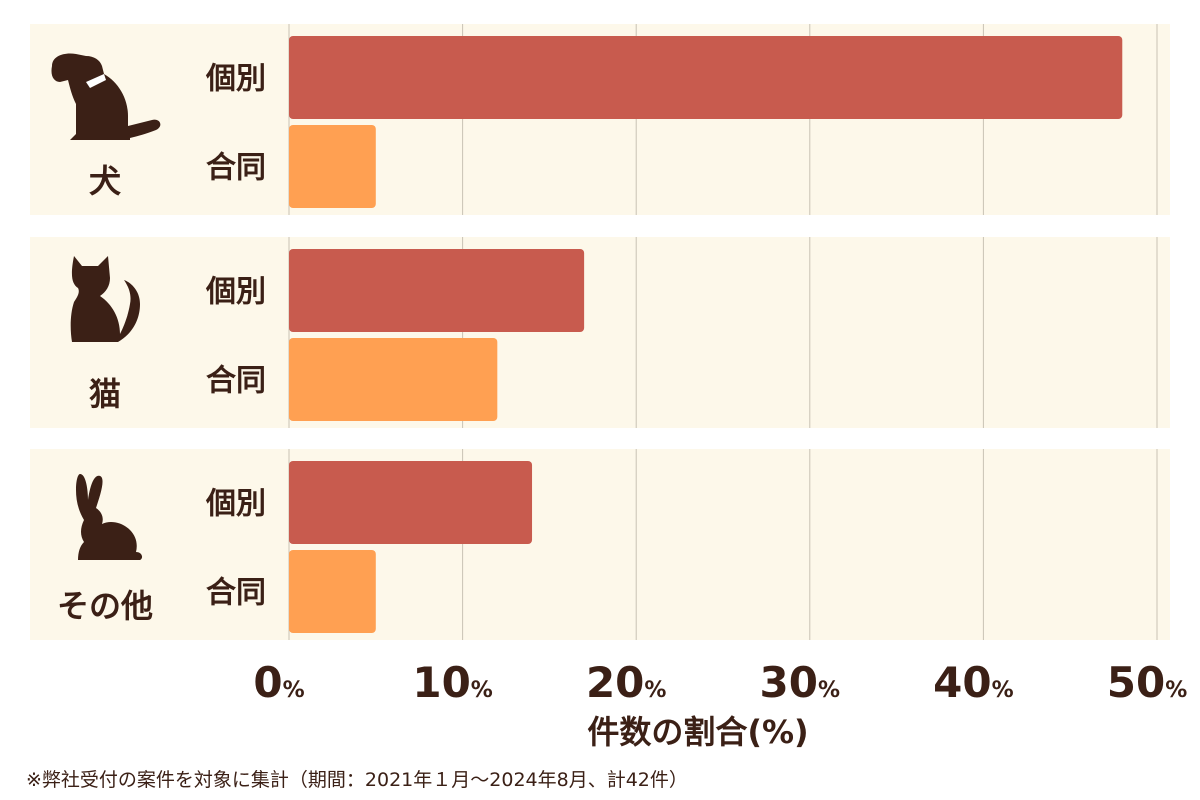 This screenshot has width=1200, height=800. I want to click on group-icons, so click(106, 306).